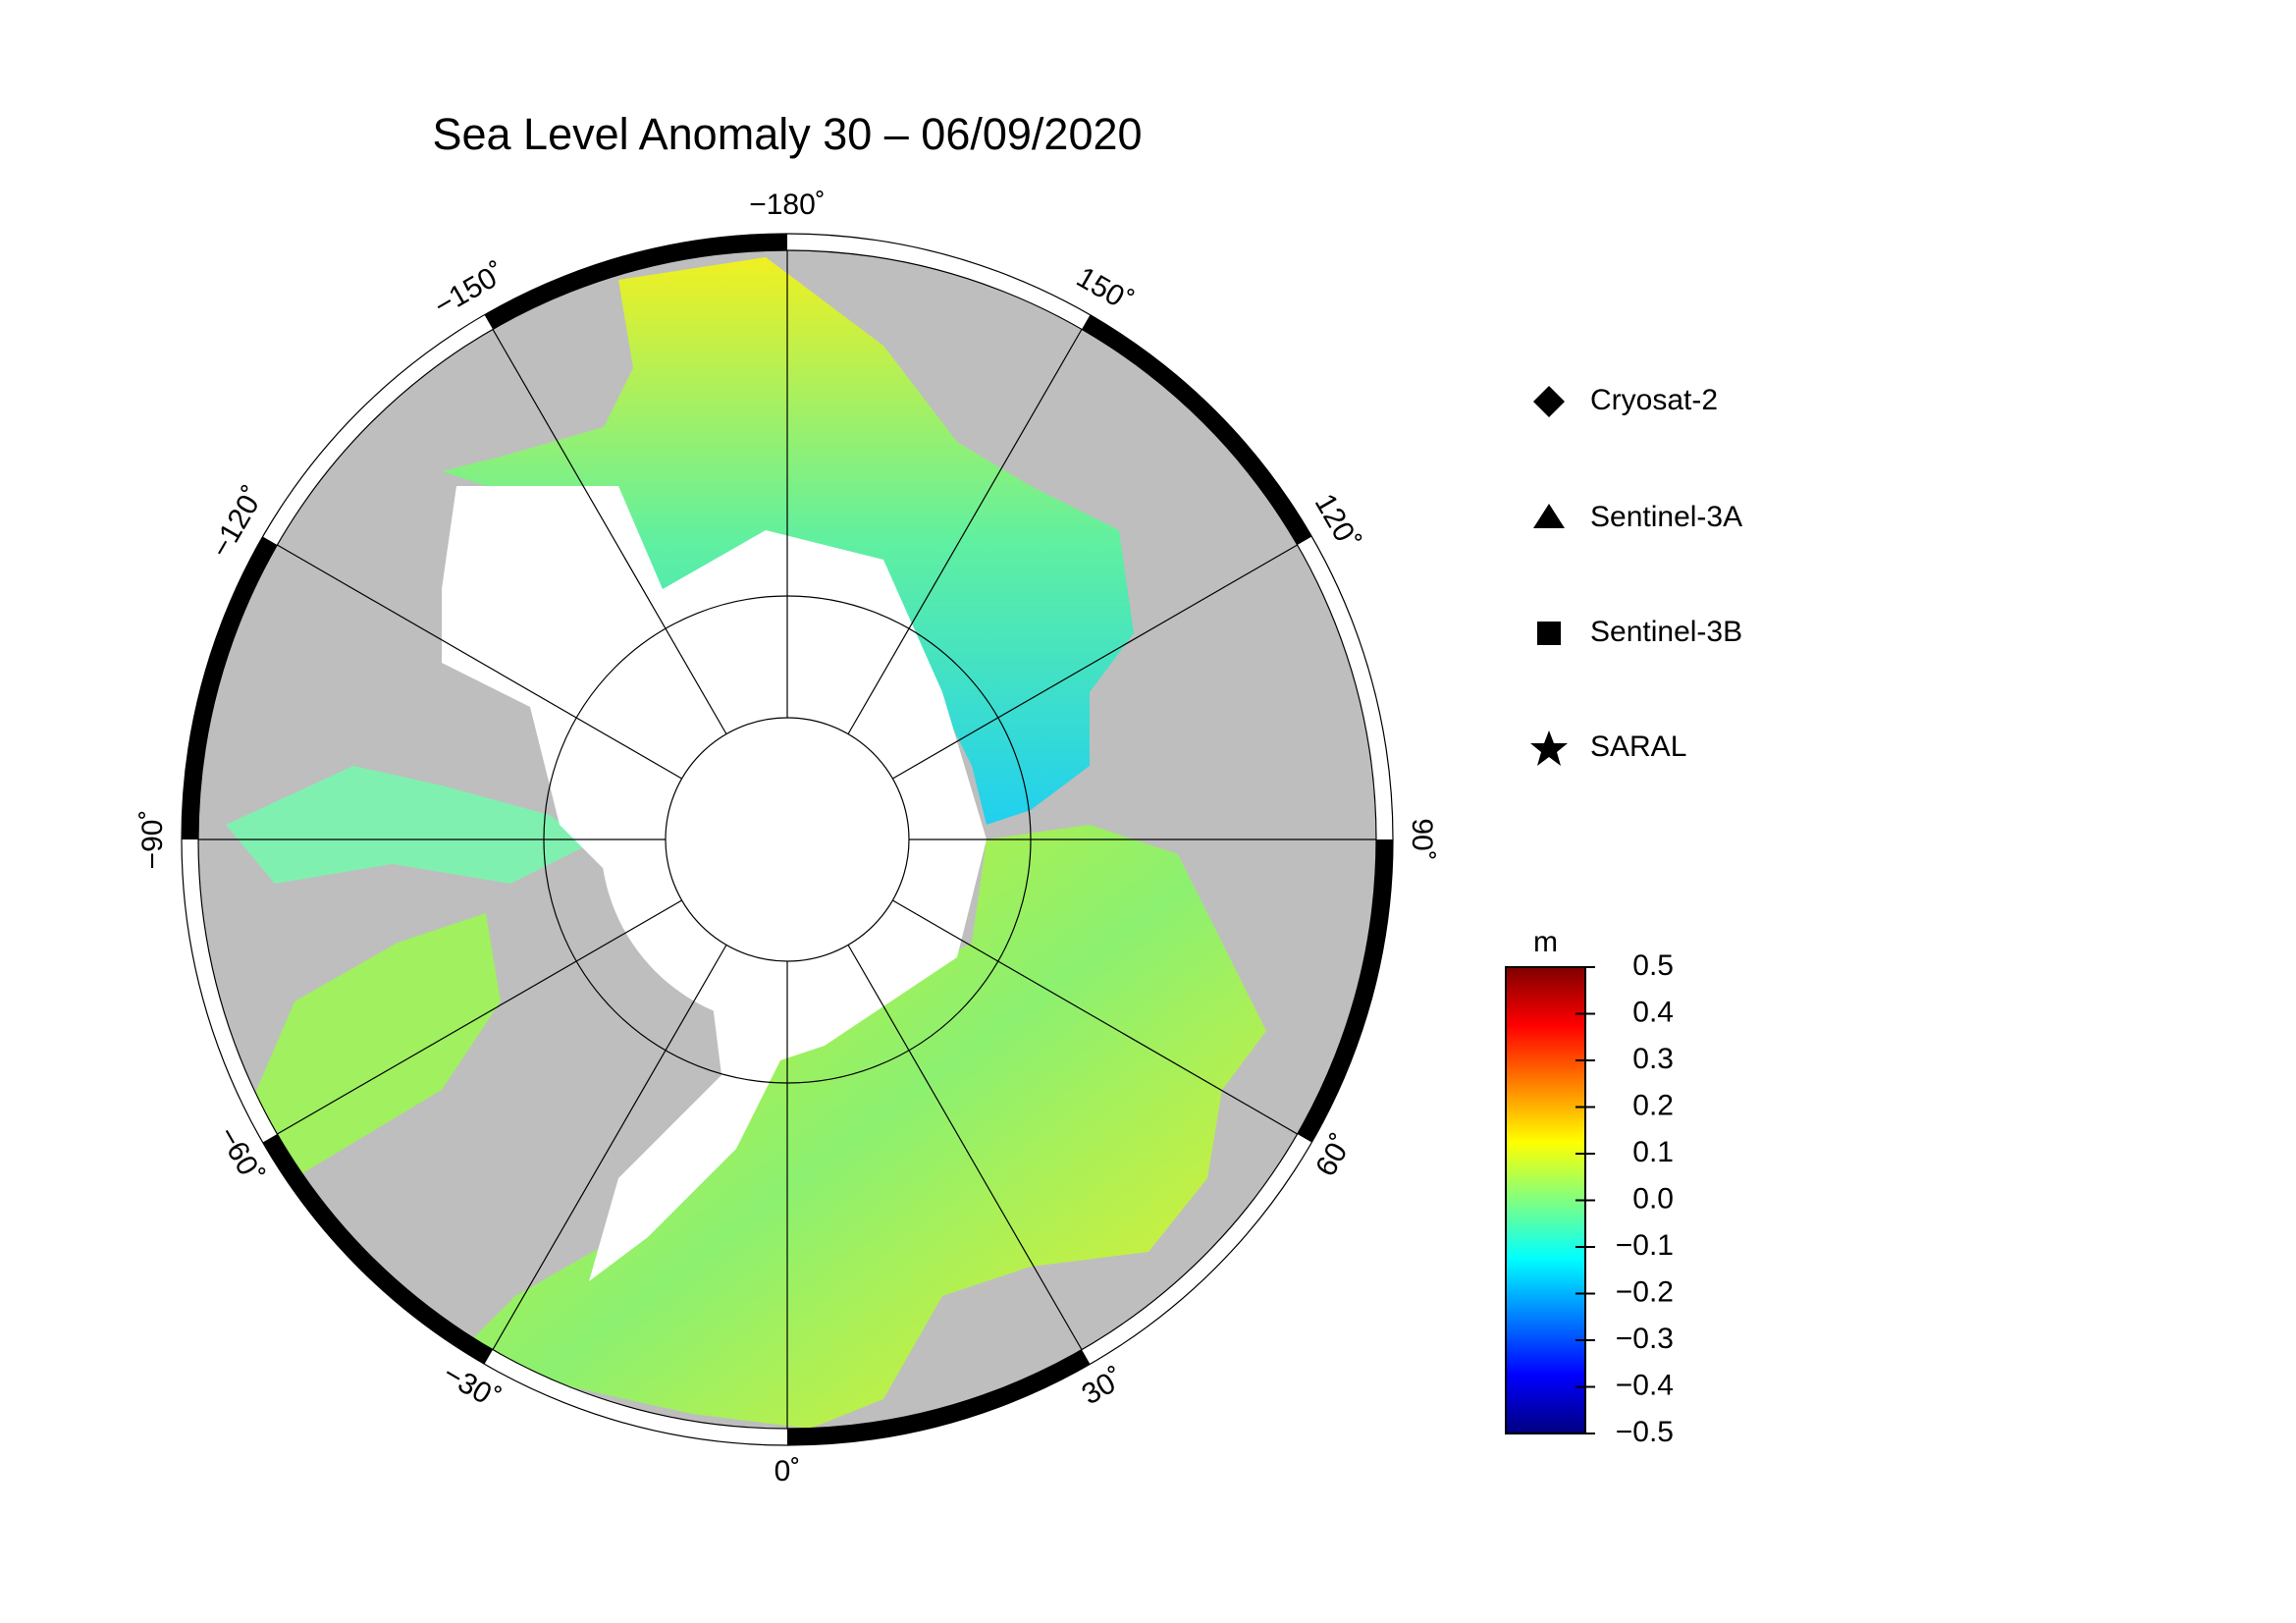 The image size is (2296, 1623). I want to click on ocean-archipelago, so click(407, 825).